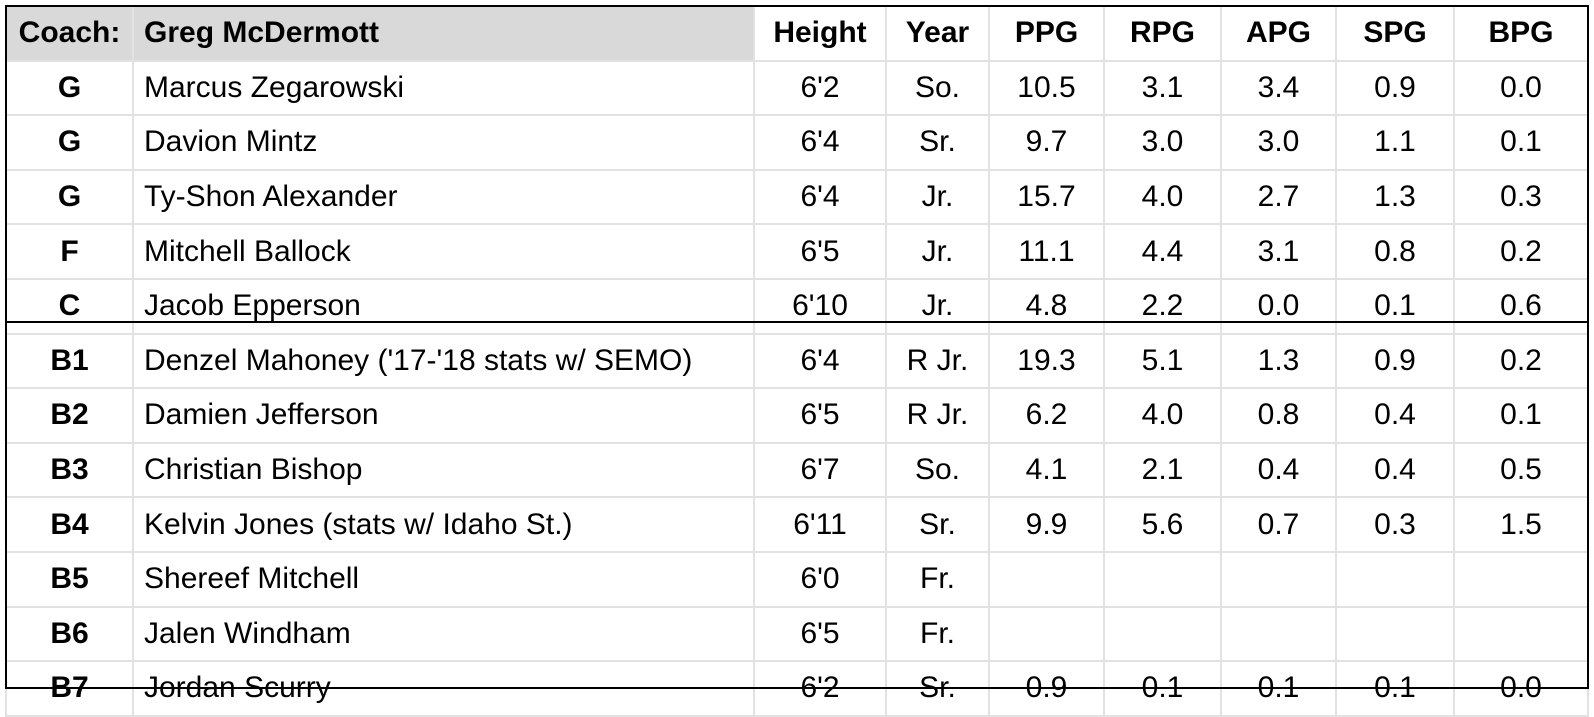  I want to click on cell-apg: 0.8, so click(1278, 415).